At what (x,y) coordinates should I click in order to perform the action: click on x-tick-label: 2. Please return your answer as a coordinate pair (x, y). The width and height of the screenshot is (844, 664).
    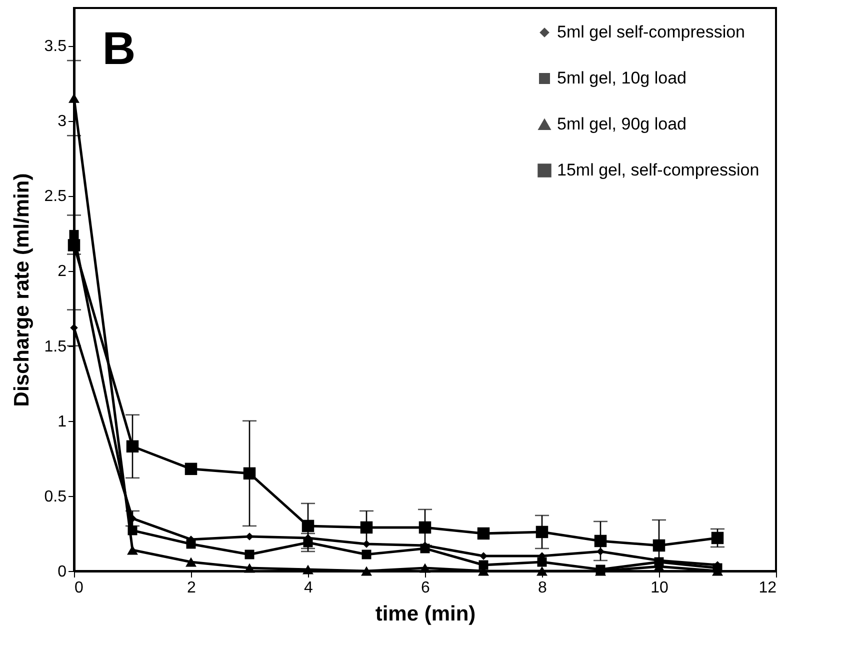
    Looking at the image, I should click on (191, 588).